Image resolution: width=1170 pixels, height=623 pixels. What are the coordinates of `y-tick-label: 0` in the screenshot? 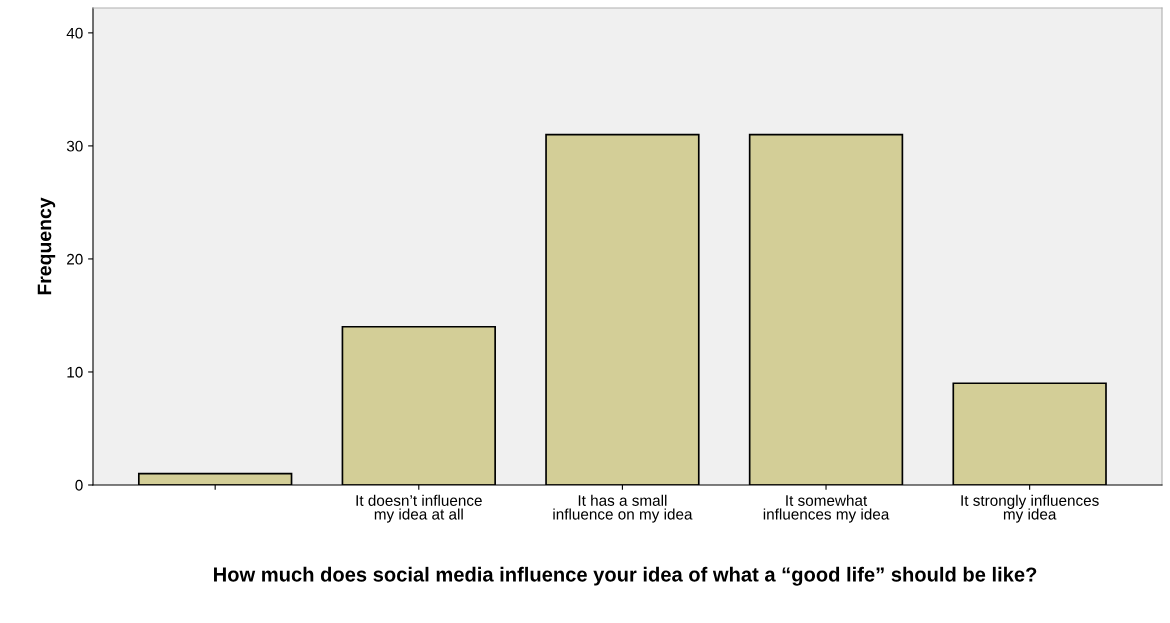 It's located at (79, 485).